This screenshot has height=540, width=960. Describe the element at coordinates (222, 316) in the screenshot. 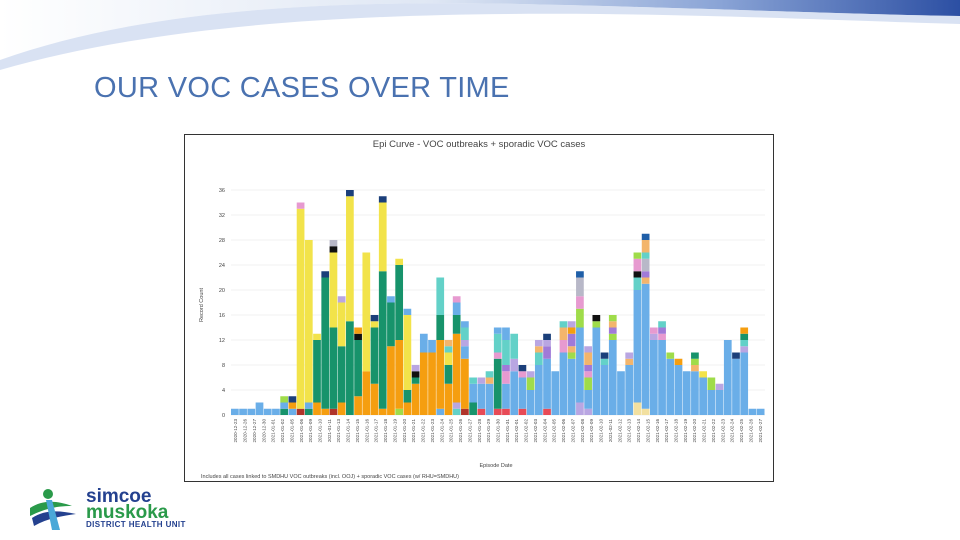

I see `y-tick-label: 16` at that location.